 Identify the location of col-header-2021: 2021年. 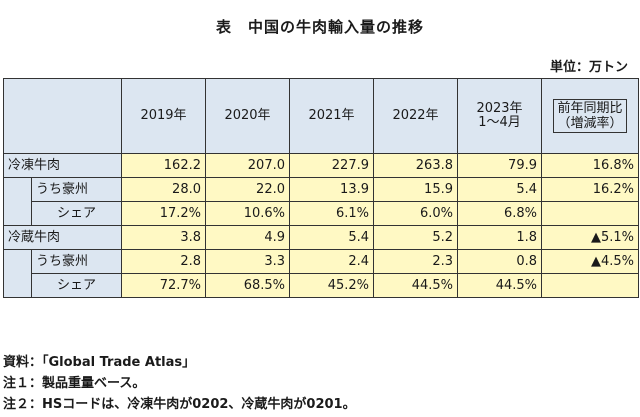
(331, 116).